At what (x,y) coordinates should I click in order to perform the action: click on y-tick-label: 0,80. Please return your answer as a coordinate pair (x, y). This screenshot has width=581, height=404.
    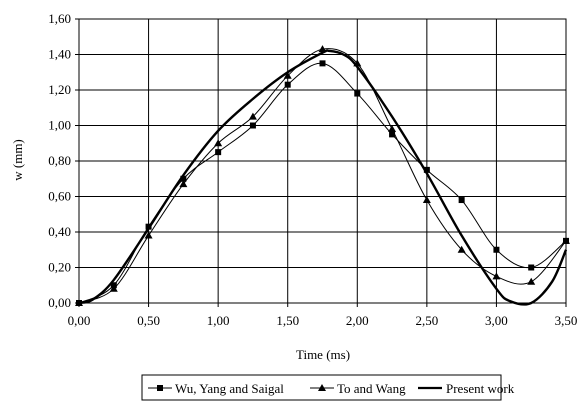
    Looking at the image, I should click on (59, 160).